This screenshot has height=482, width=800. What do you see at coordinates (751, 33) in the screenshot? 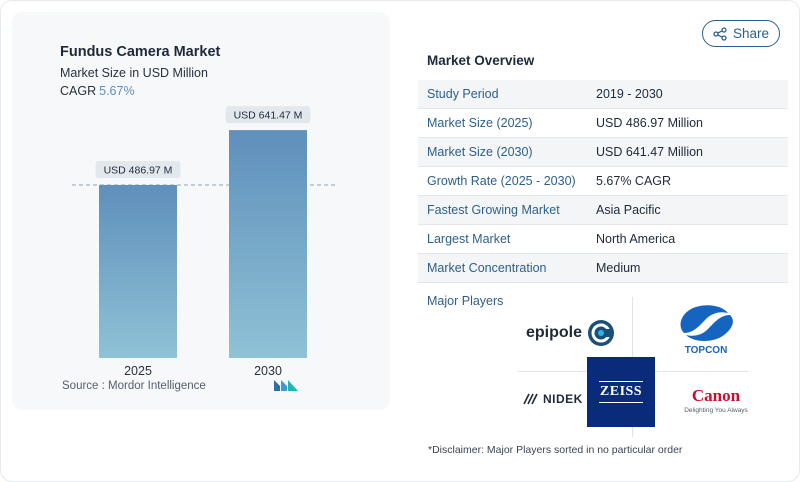
I see `share-label: Share` at bounding box center [751, 33].